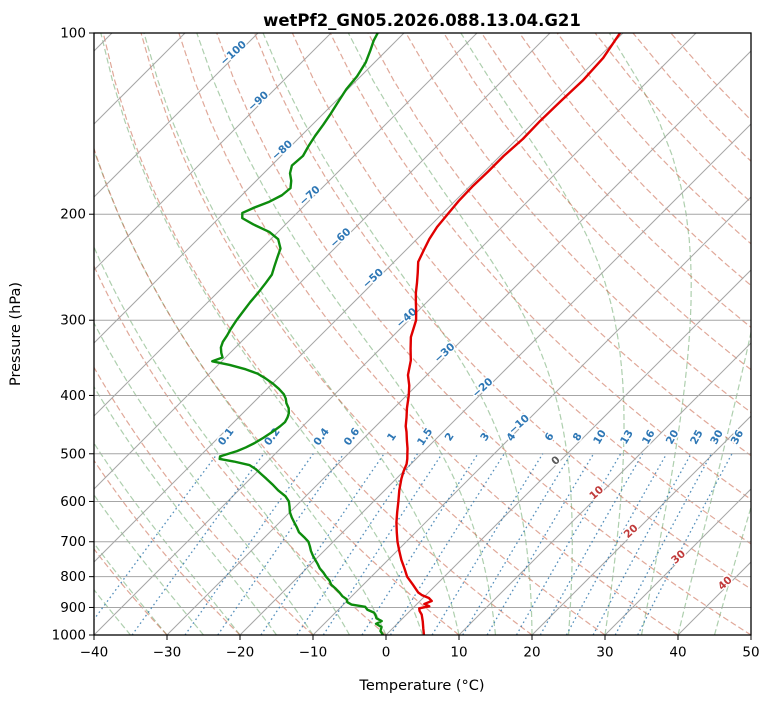 The width and height of the screenshot is (775, 708). Describe the element at coordinates (604, 653) in the screenshot. I see `x-tick-label: 30` at that location.